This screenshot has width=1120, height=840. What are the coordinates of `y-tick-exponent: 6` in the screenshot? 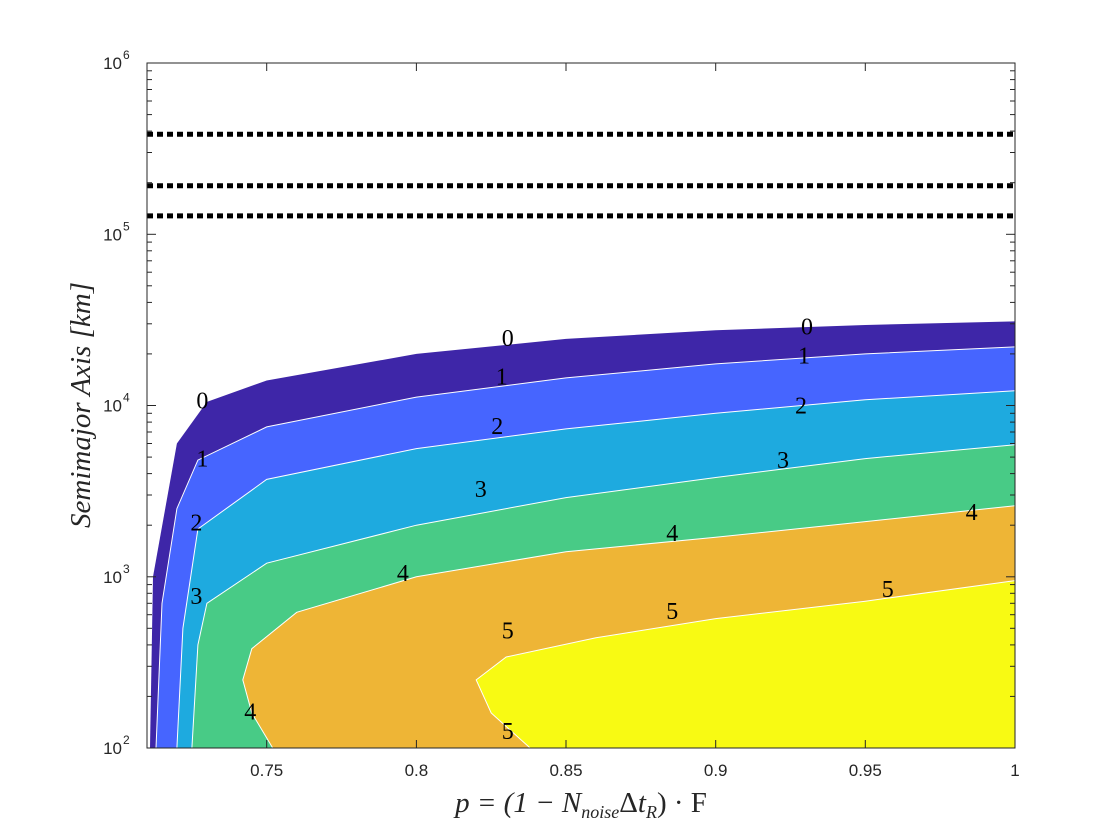 It's located at (126, 55).